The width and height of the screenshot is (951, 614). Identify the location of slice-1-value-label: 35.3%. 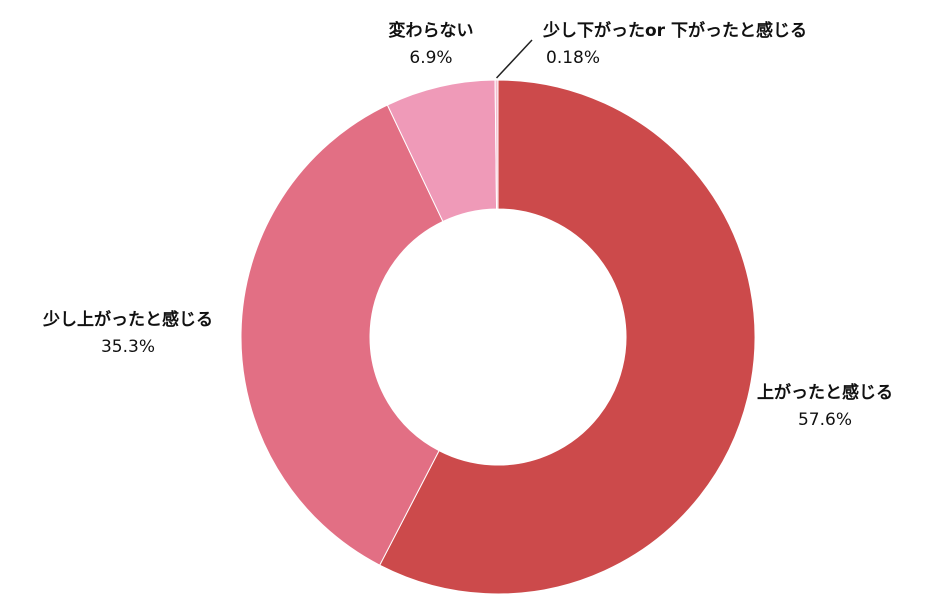
(128, 347).